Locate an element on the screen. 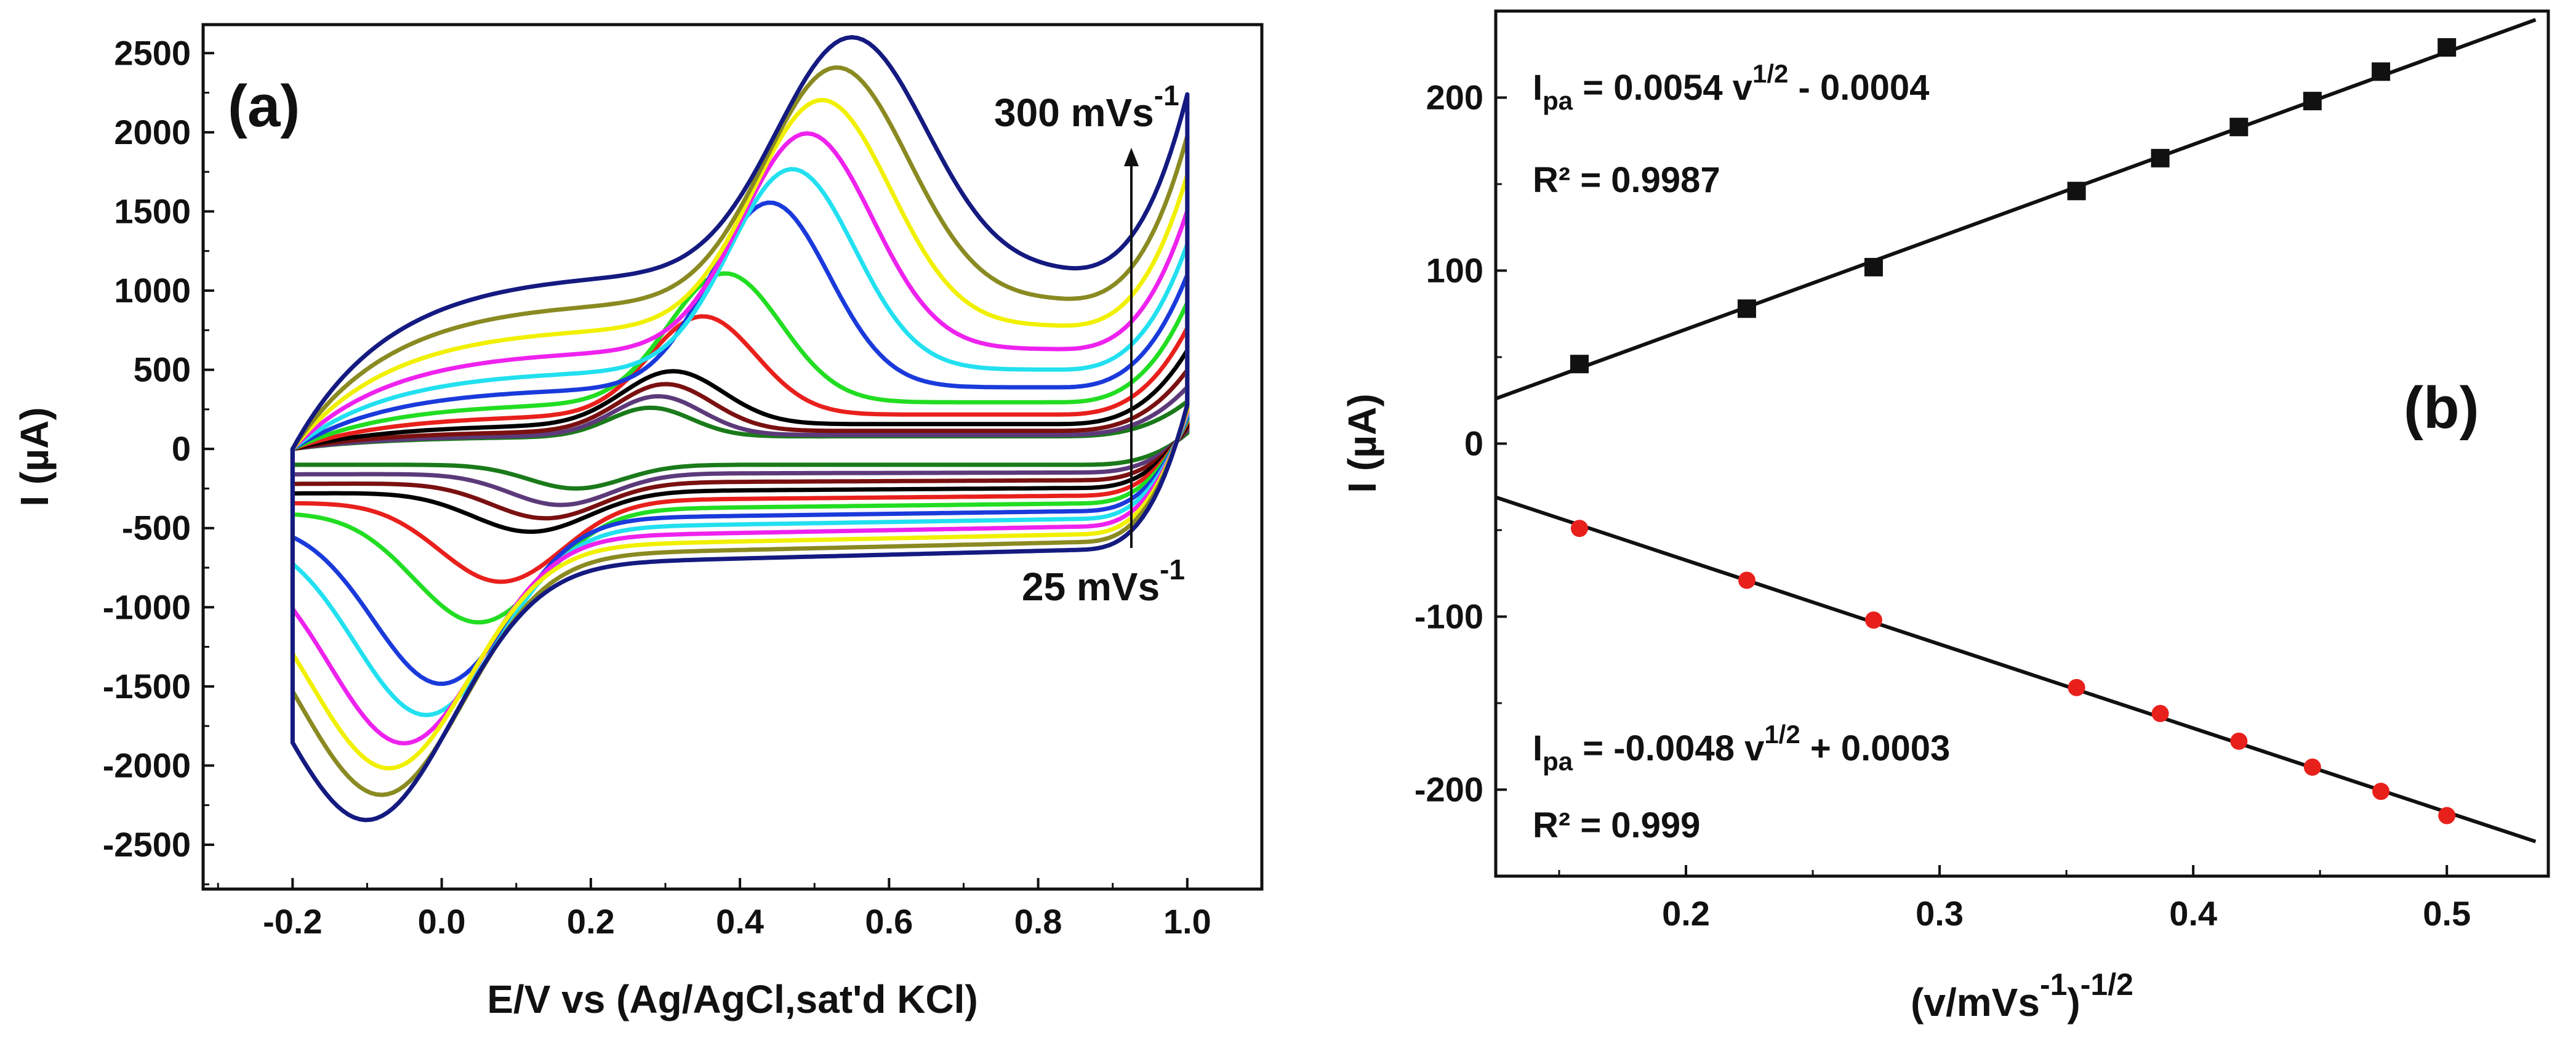 The width and height of the screenshot is (2576, 1043). panel-a-y-axis-title: I (µA) is located at coordinates (34, 456).